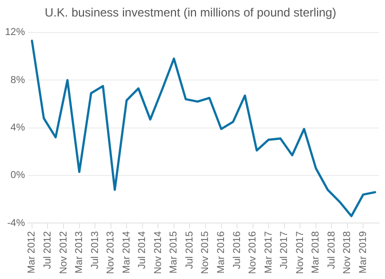 The width and height of the screenshot is (385, 279). Describe the element at coordinates (332, 250) in the screenshot. I see `x-tick-label: Jul 2018` at that location.